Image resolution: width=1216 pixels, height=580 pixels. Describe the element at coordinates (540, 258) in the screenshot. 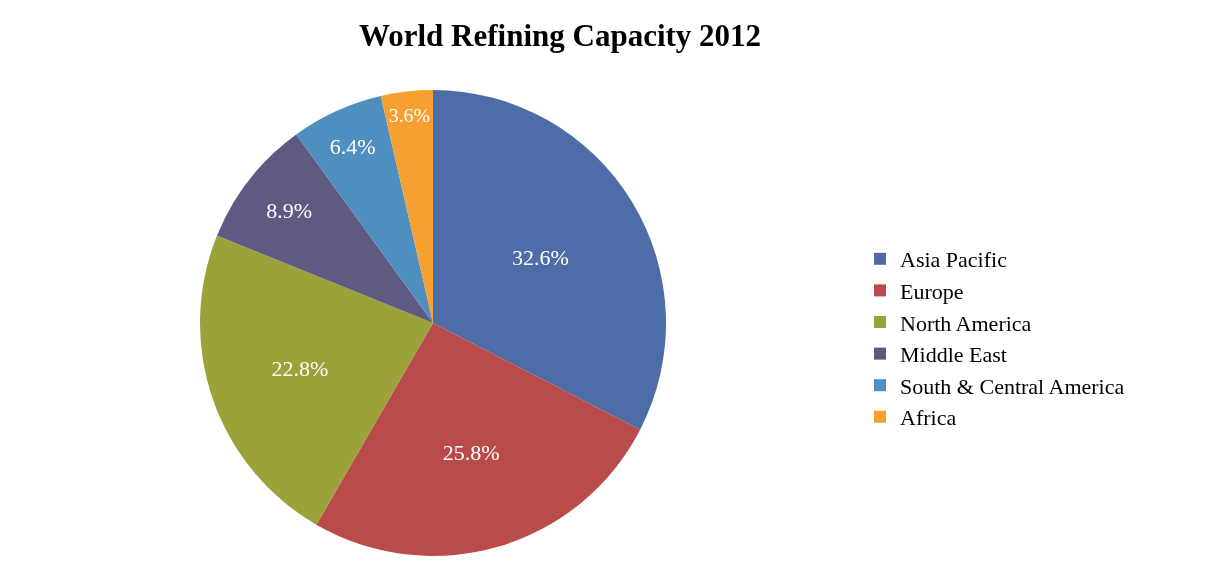

I see `data-label: 32.6%` at that location.